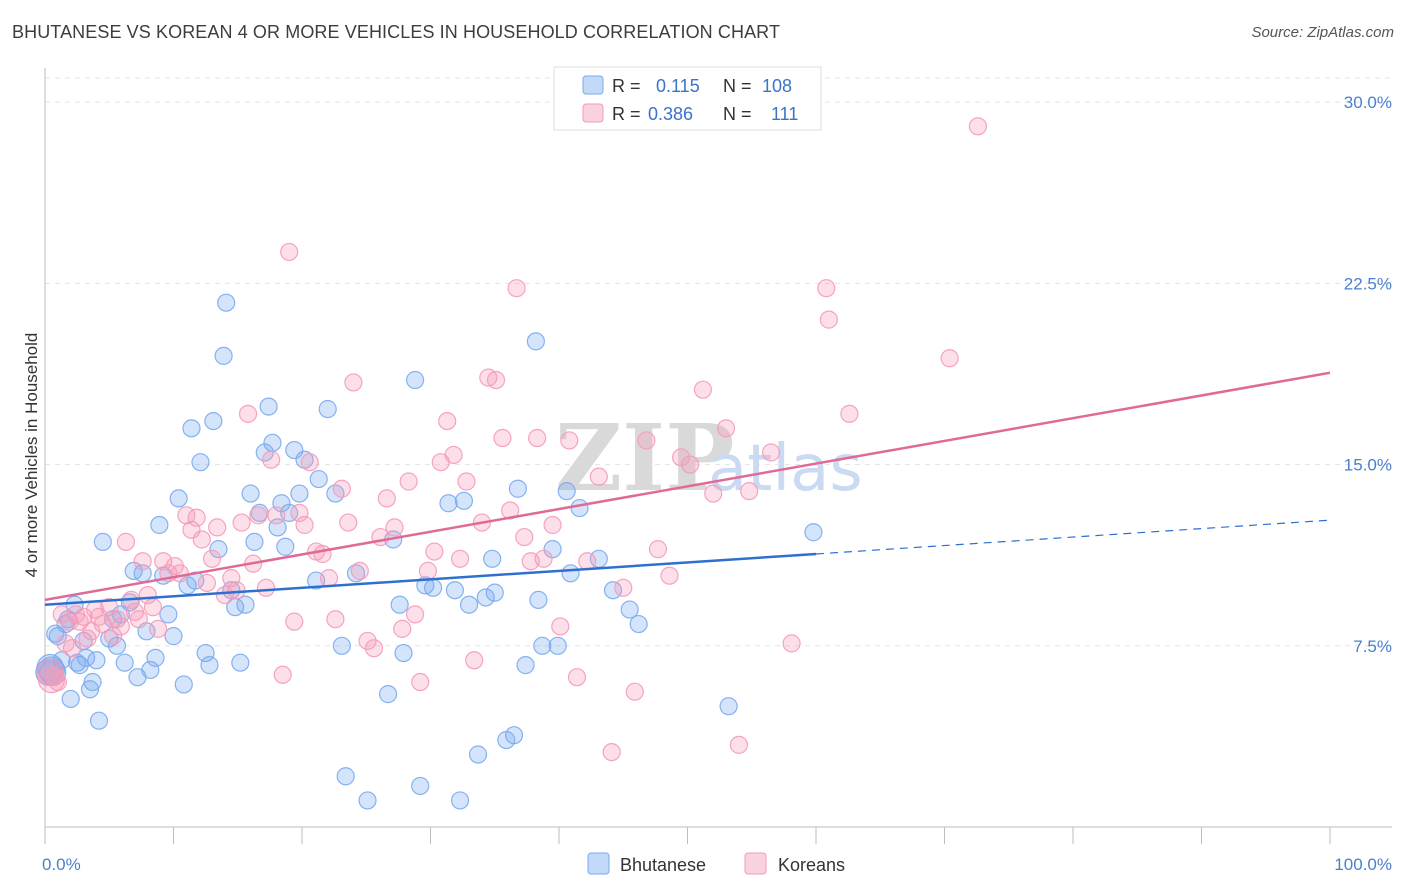 This screenshot has height=892, width=1406. I want to click on y-tick-label-1: 15.0%, so click(1368, 465).